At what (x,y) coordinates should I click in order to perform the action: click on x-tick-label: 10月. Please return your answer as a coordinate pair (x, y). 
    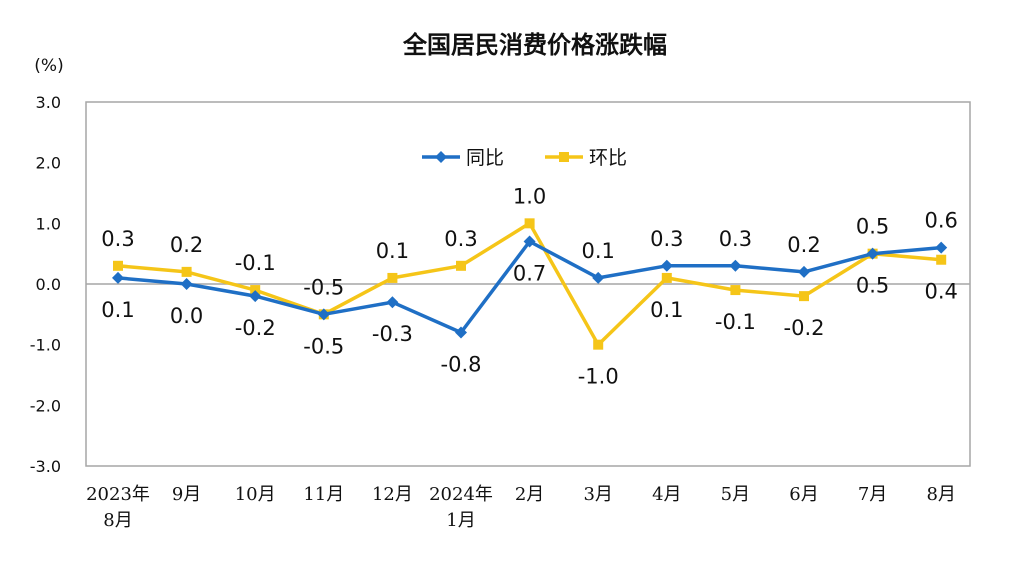
    Looking at the image, I should click on (255, 494).